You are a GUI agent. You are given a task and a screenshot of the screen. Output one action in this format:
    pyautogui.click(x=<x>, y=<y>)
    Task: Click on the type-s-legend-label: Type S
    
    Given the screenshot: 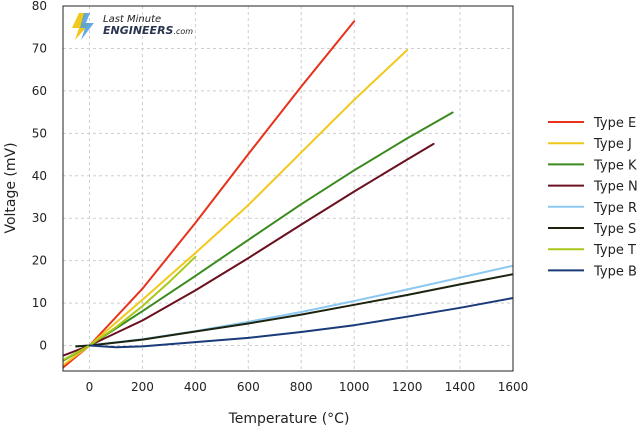 What is the action you would take?
    pyautogui.click(x=614, y=229)
    